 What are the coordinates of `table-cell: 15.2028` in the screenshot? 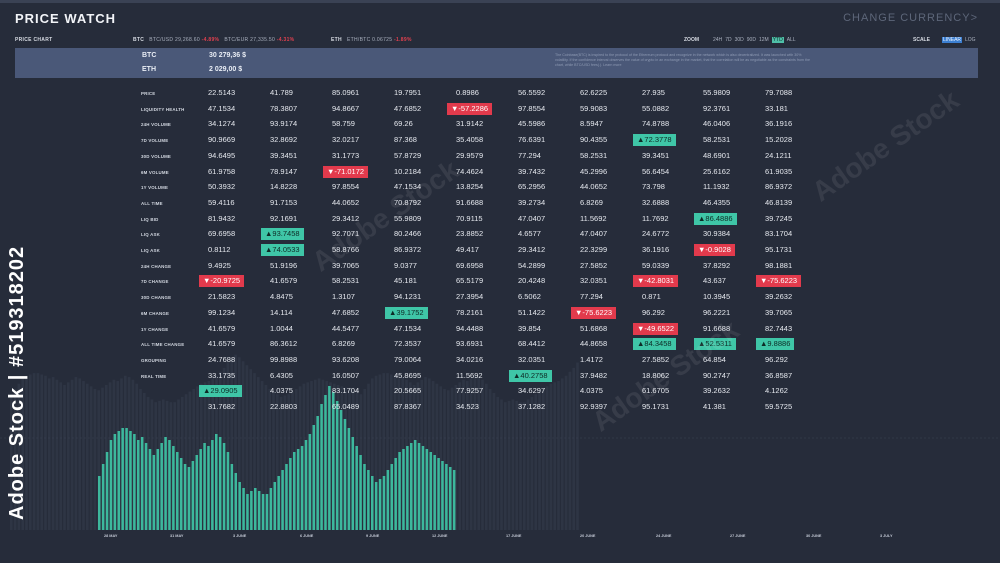 It's located at (779, 140).